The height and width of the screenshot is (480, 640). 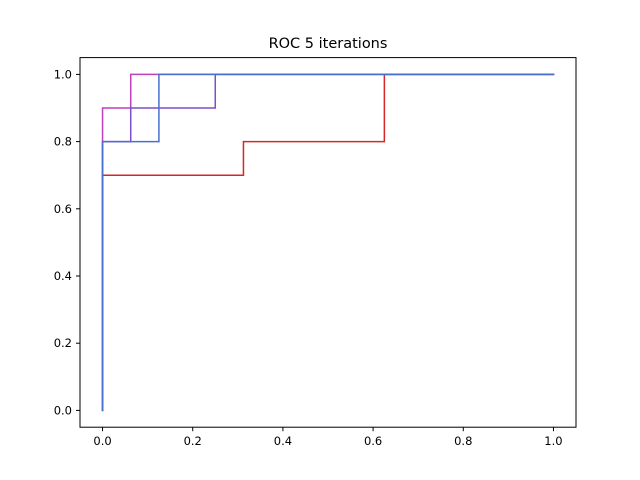 I want to click on x-tick-label: 0.8, so click(x=463, y=441).